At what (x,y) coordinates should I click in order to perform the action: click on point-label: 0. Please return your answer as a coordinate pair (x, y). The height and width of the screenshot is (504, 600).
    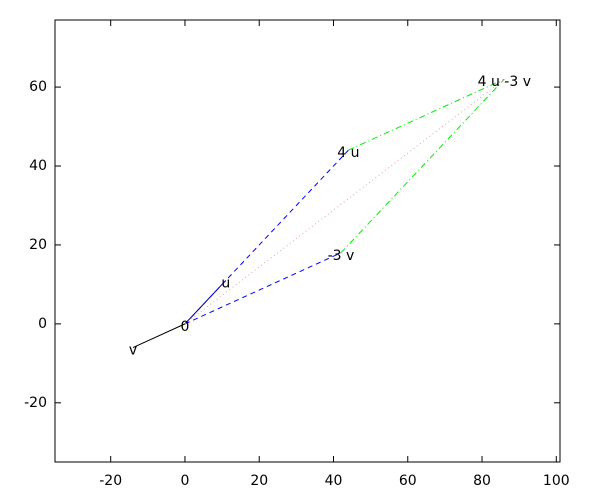
    Looking at the image, I should click on (185, 327).